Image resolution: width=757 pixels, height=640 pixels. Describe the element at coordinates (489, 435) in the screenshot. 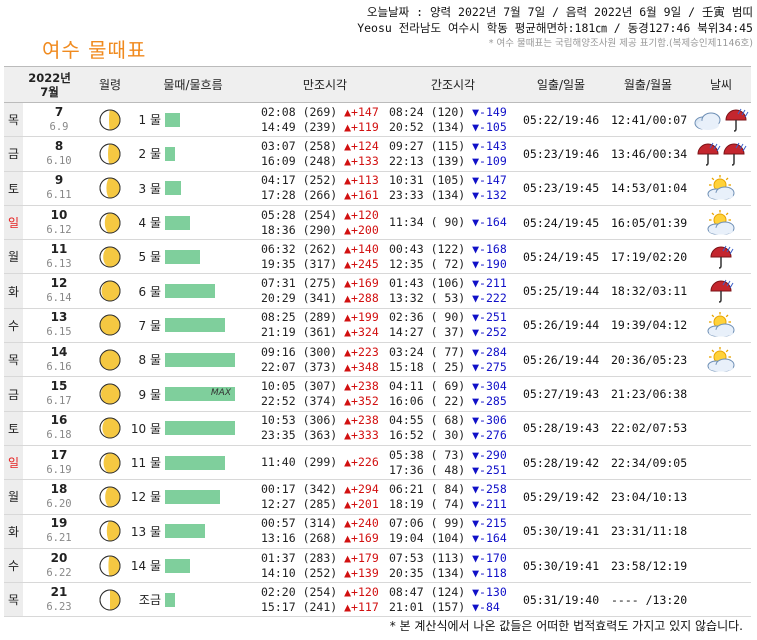

I see `low-tide-change: ▼-276` at that location.